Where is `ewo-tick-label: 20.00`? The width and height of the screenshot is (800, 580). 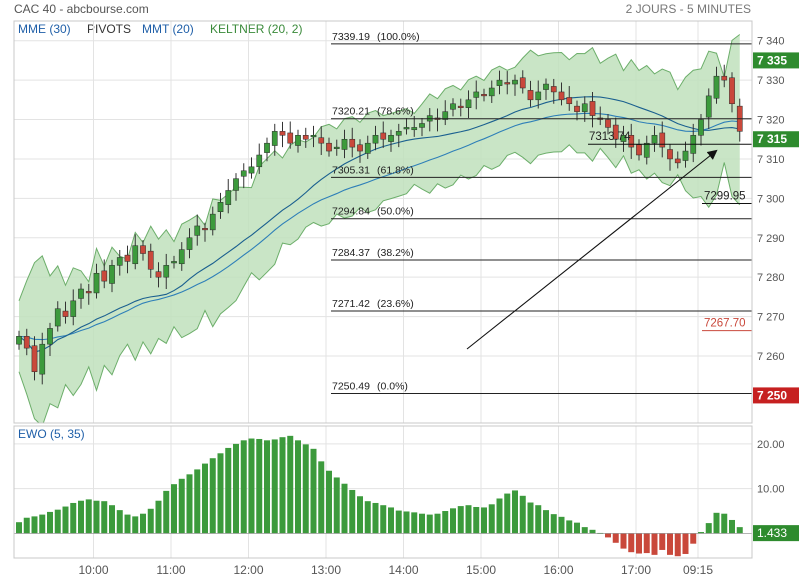
ewo-tick-label: 20.00 is located at coordinates (771, 445).